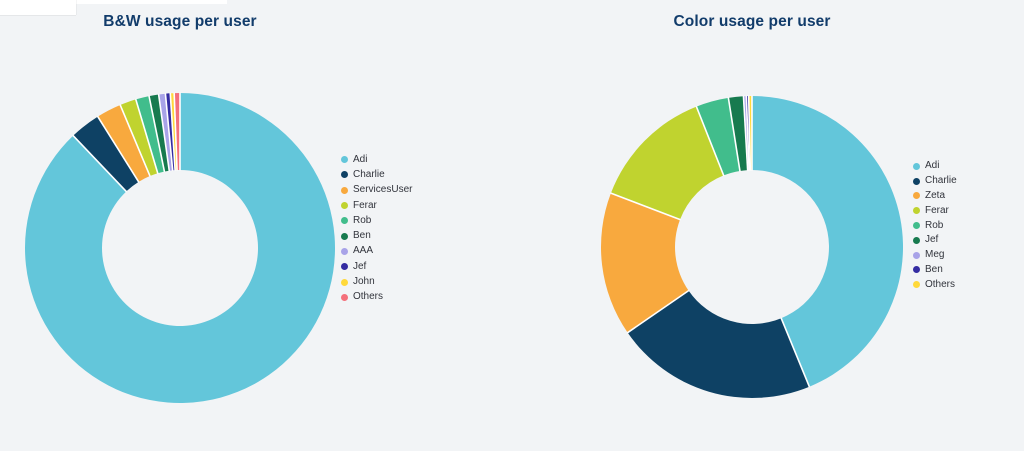 The height and width of the screenshot is (451, 1024). Describe the element at coordinates (363, 251) in the screenshot. I see `legend-label: AAA` at that location.